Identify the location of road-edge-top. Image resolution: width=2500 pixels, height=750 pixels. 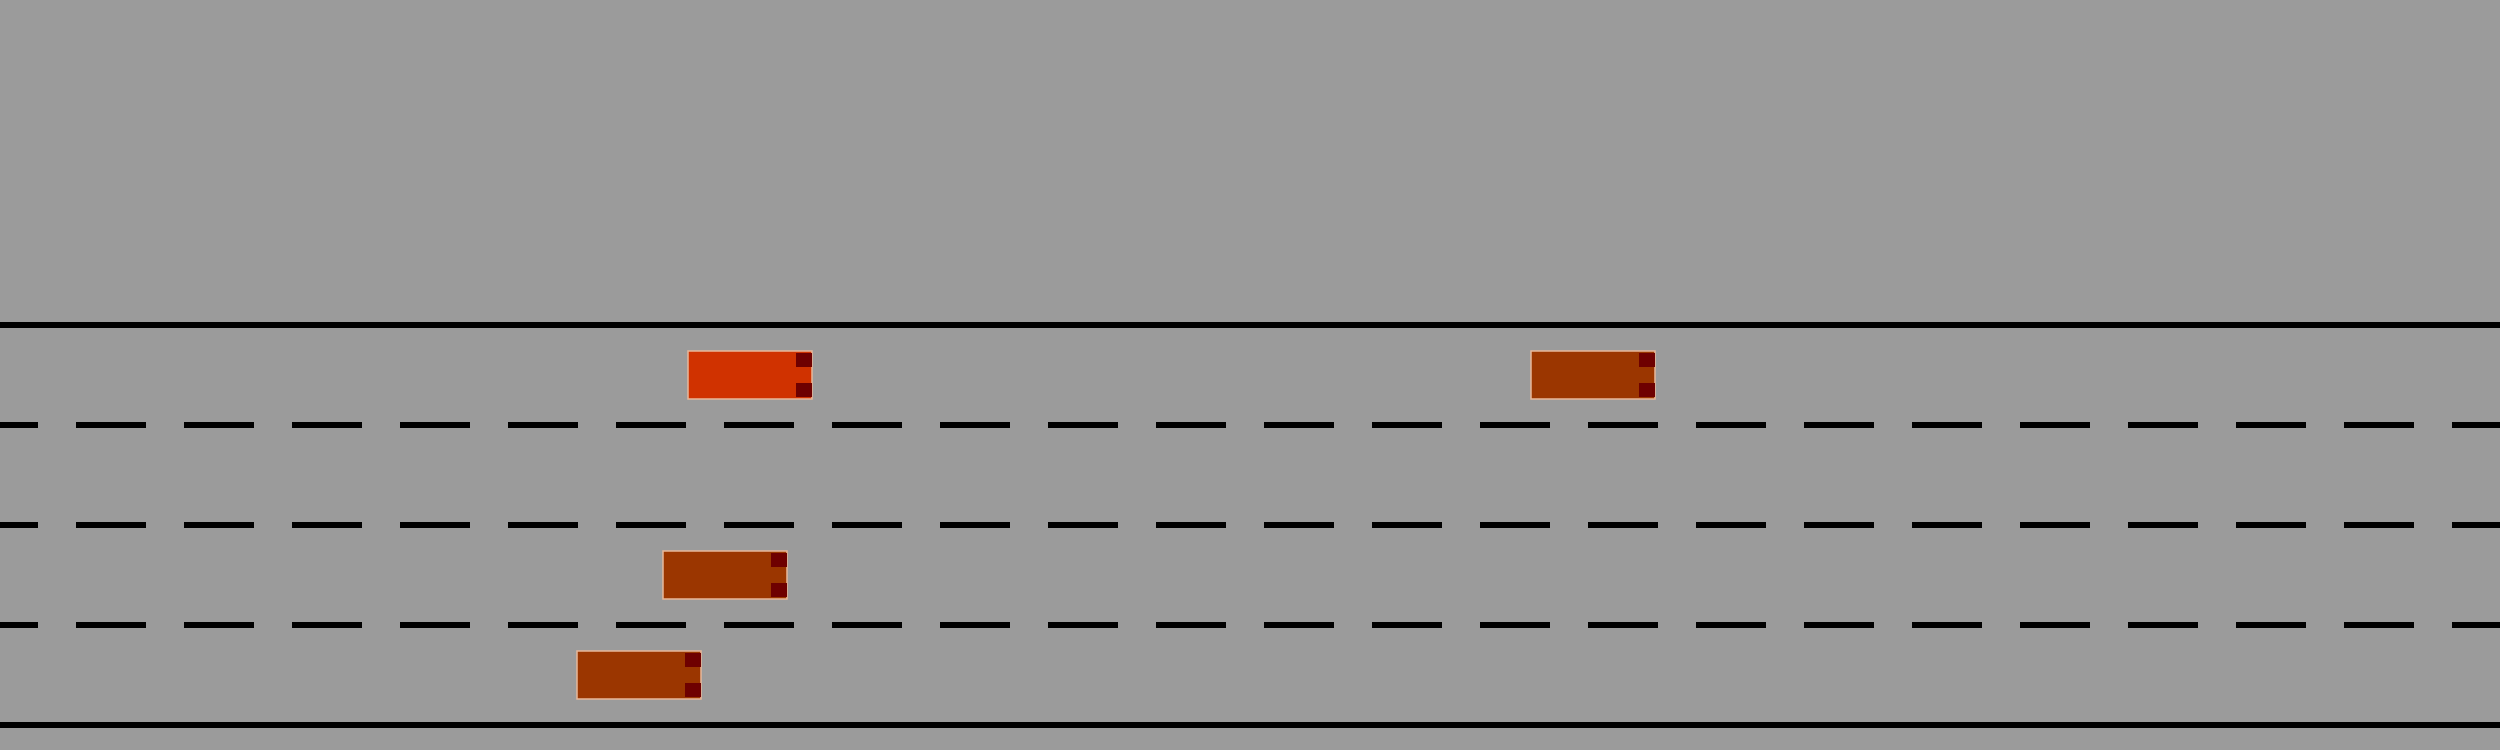
(1250, 325).